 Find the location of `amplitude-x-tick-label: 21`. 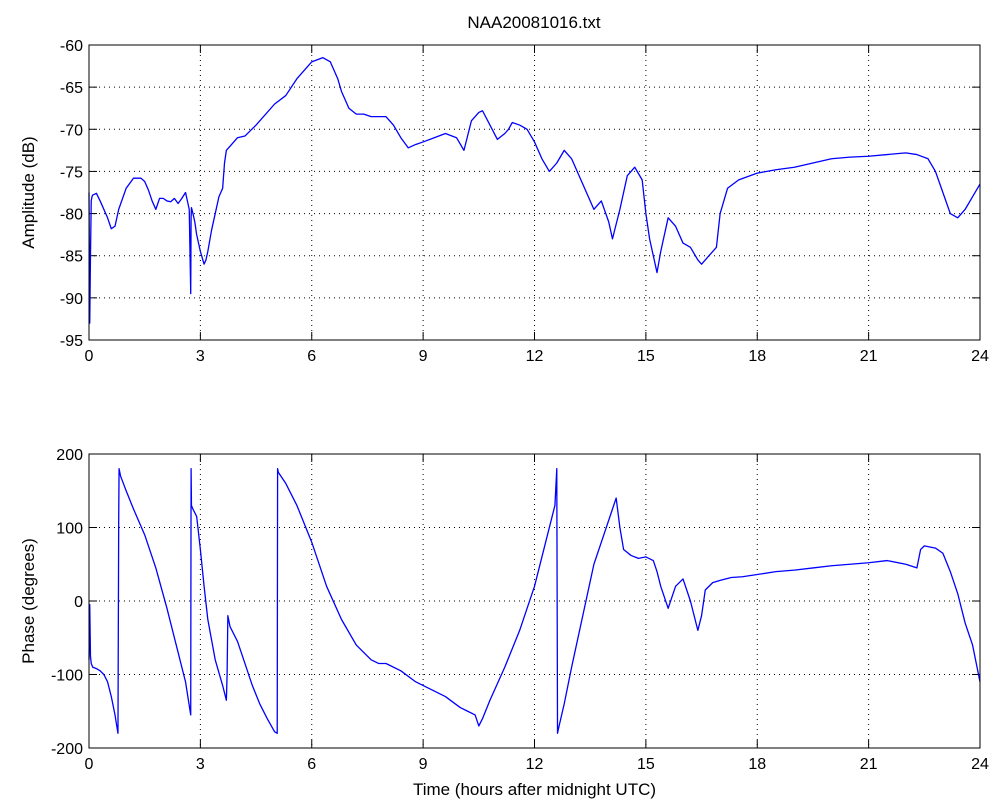

amplitude-x-tick-label: 21 is located at coordinates (869, 356).